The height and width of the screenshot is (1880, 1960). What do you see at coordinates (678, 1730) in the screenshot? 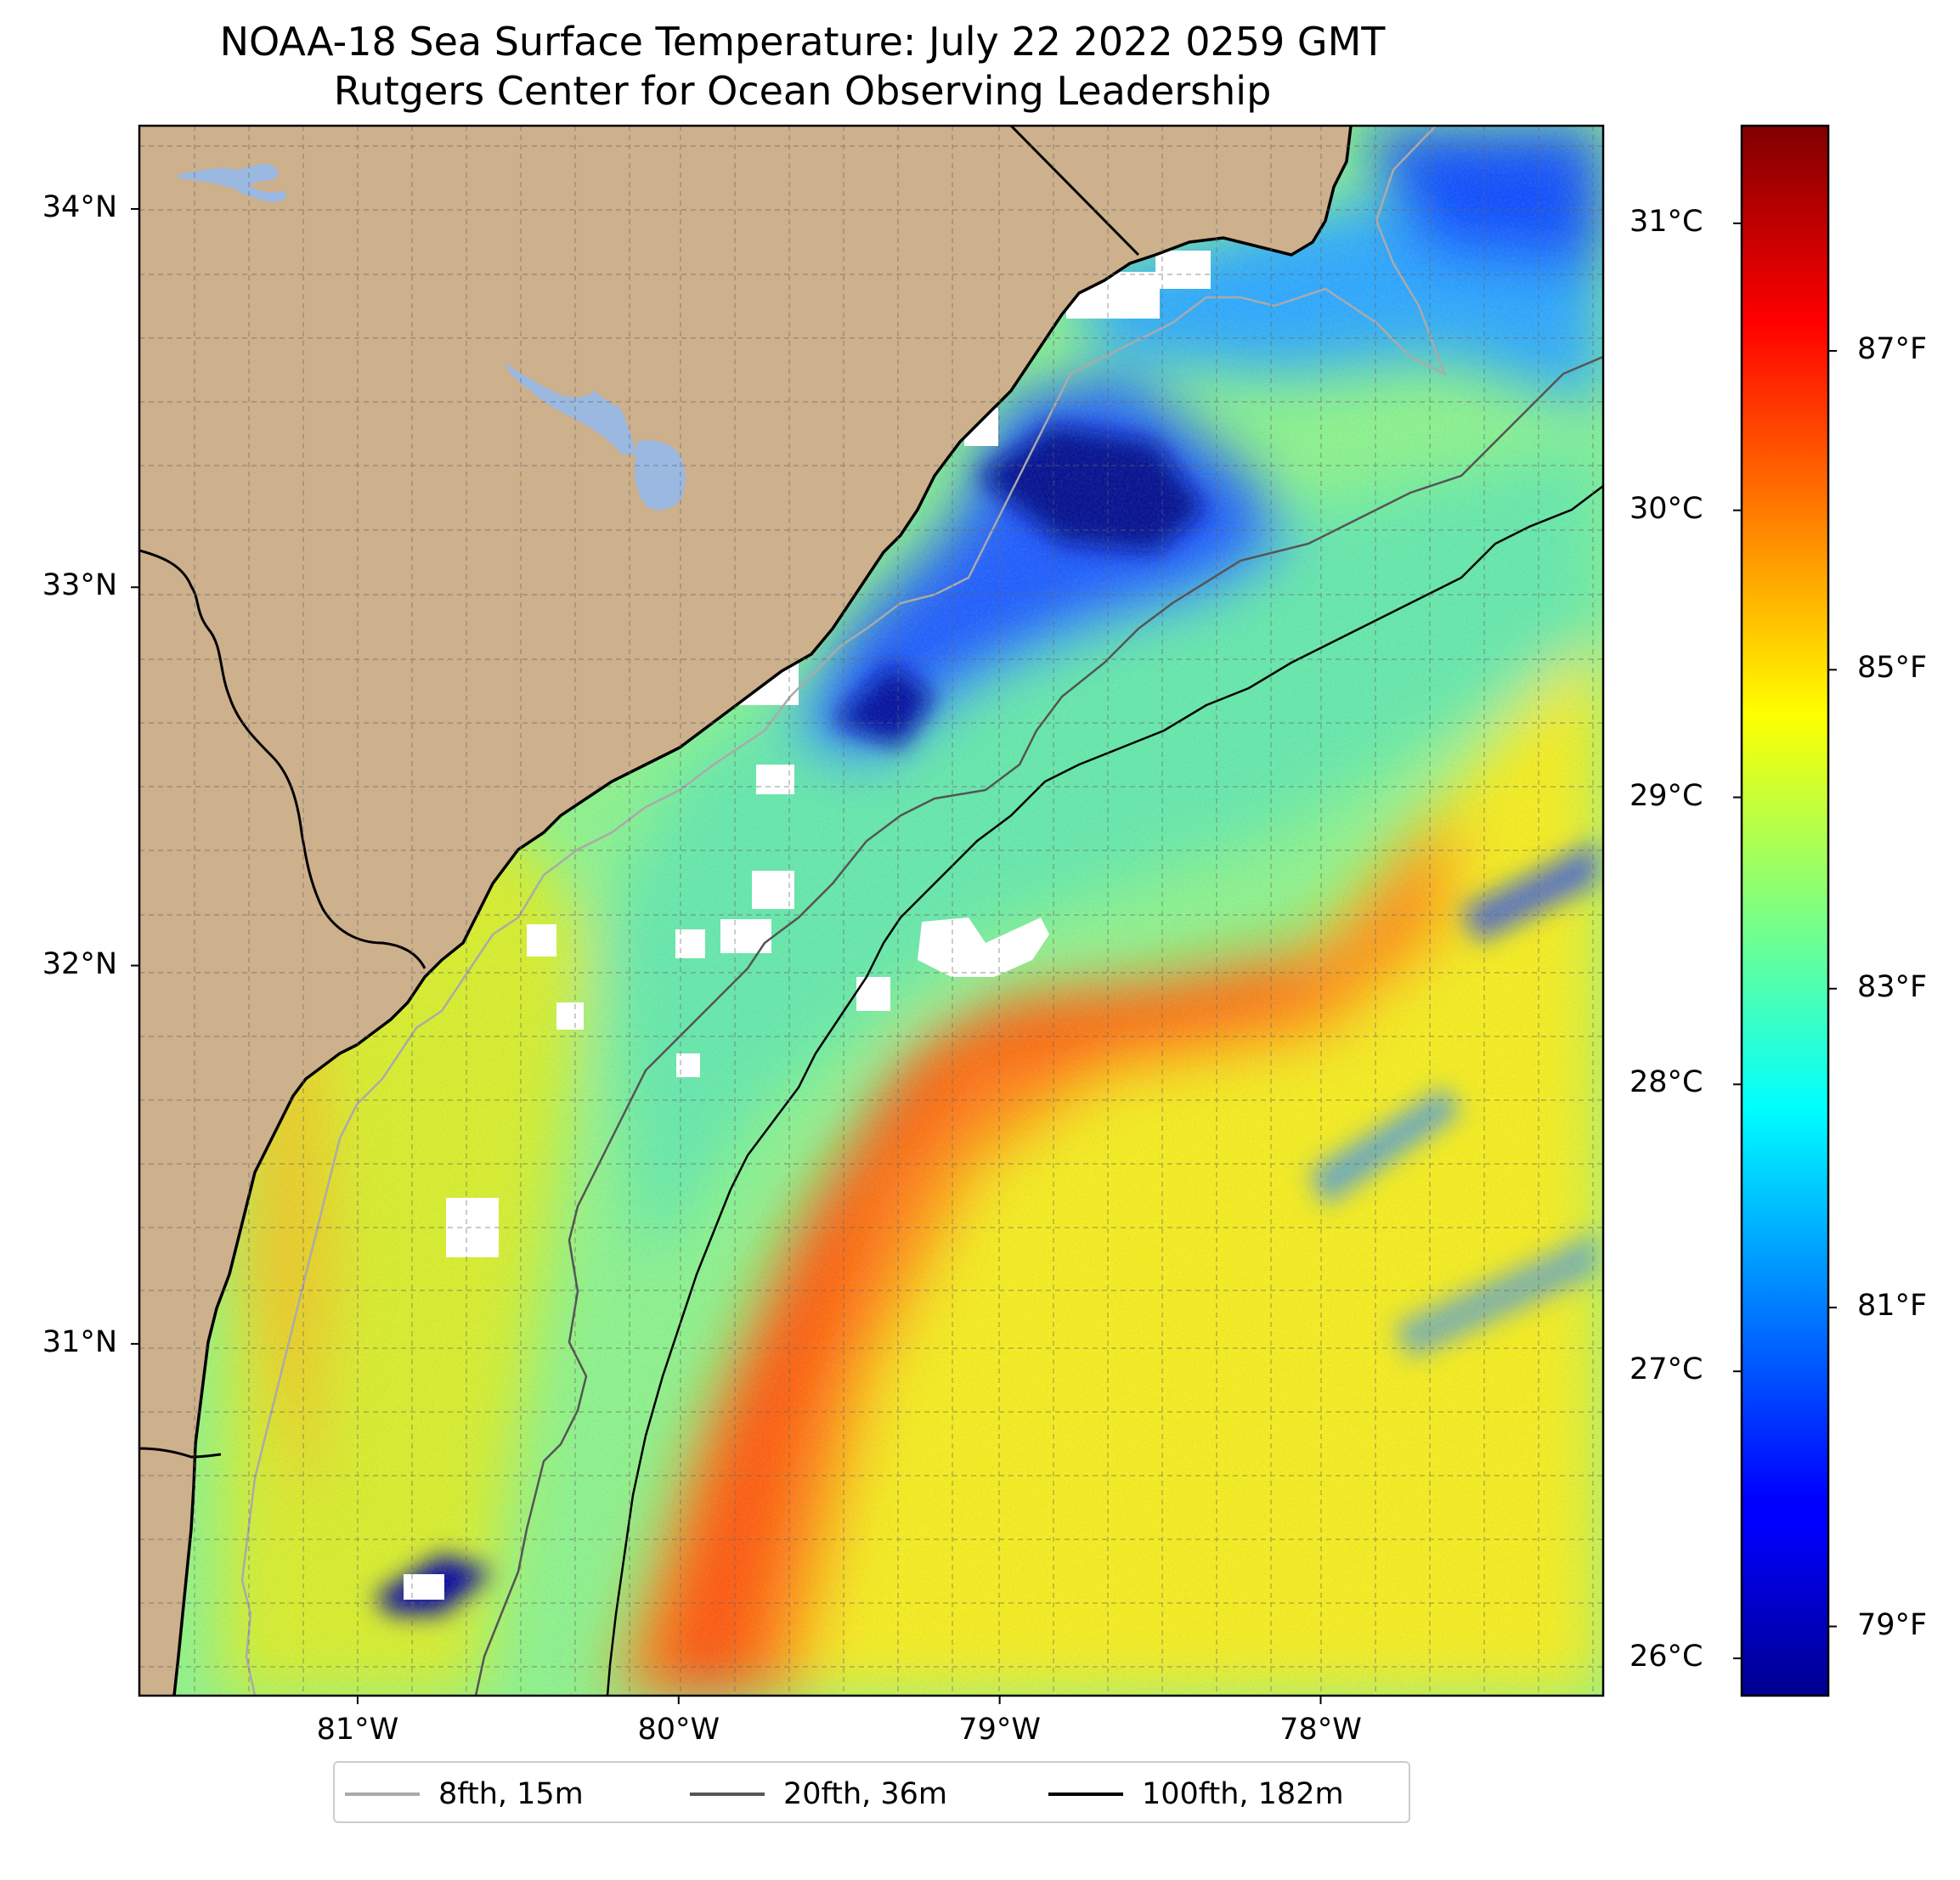
I see `lon-tick-label: 80°W` at bounding box center [678, 1730].